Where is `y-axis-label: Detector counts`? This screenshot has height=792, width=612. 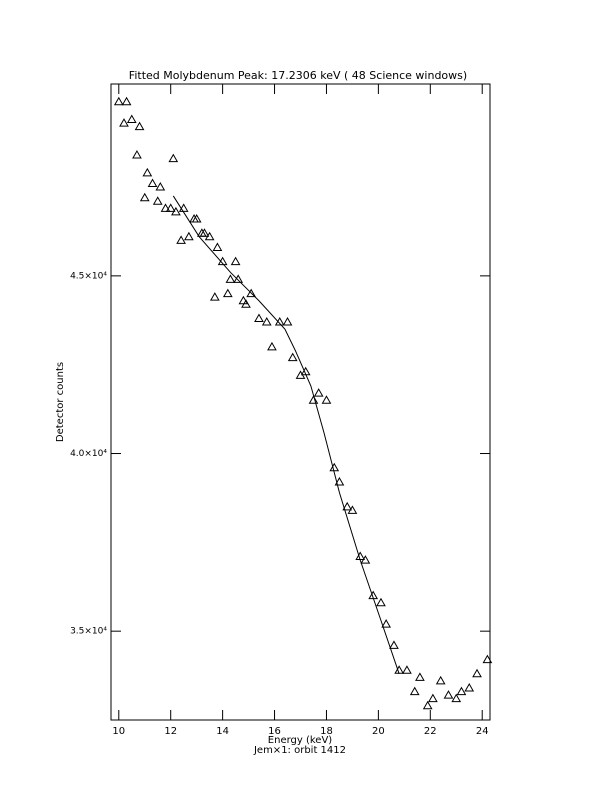
y-axis-label: Detector counts is located at coordinates (60, 402).